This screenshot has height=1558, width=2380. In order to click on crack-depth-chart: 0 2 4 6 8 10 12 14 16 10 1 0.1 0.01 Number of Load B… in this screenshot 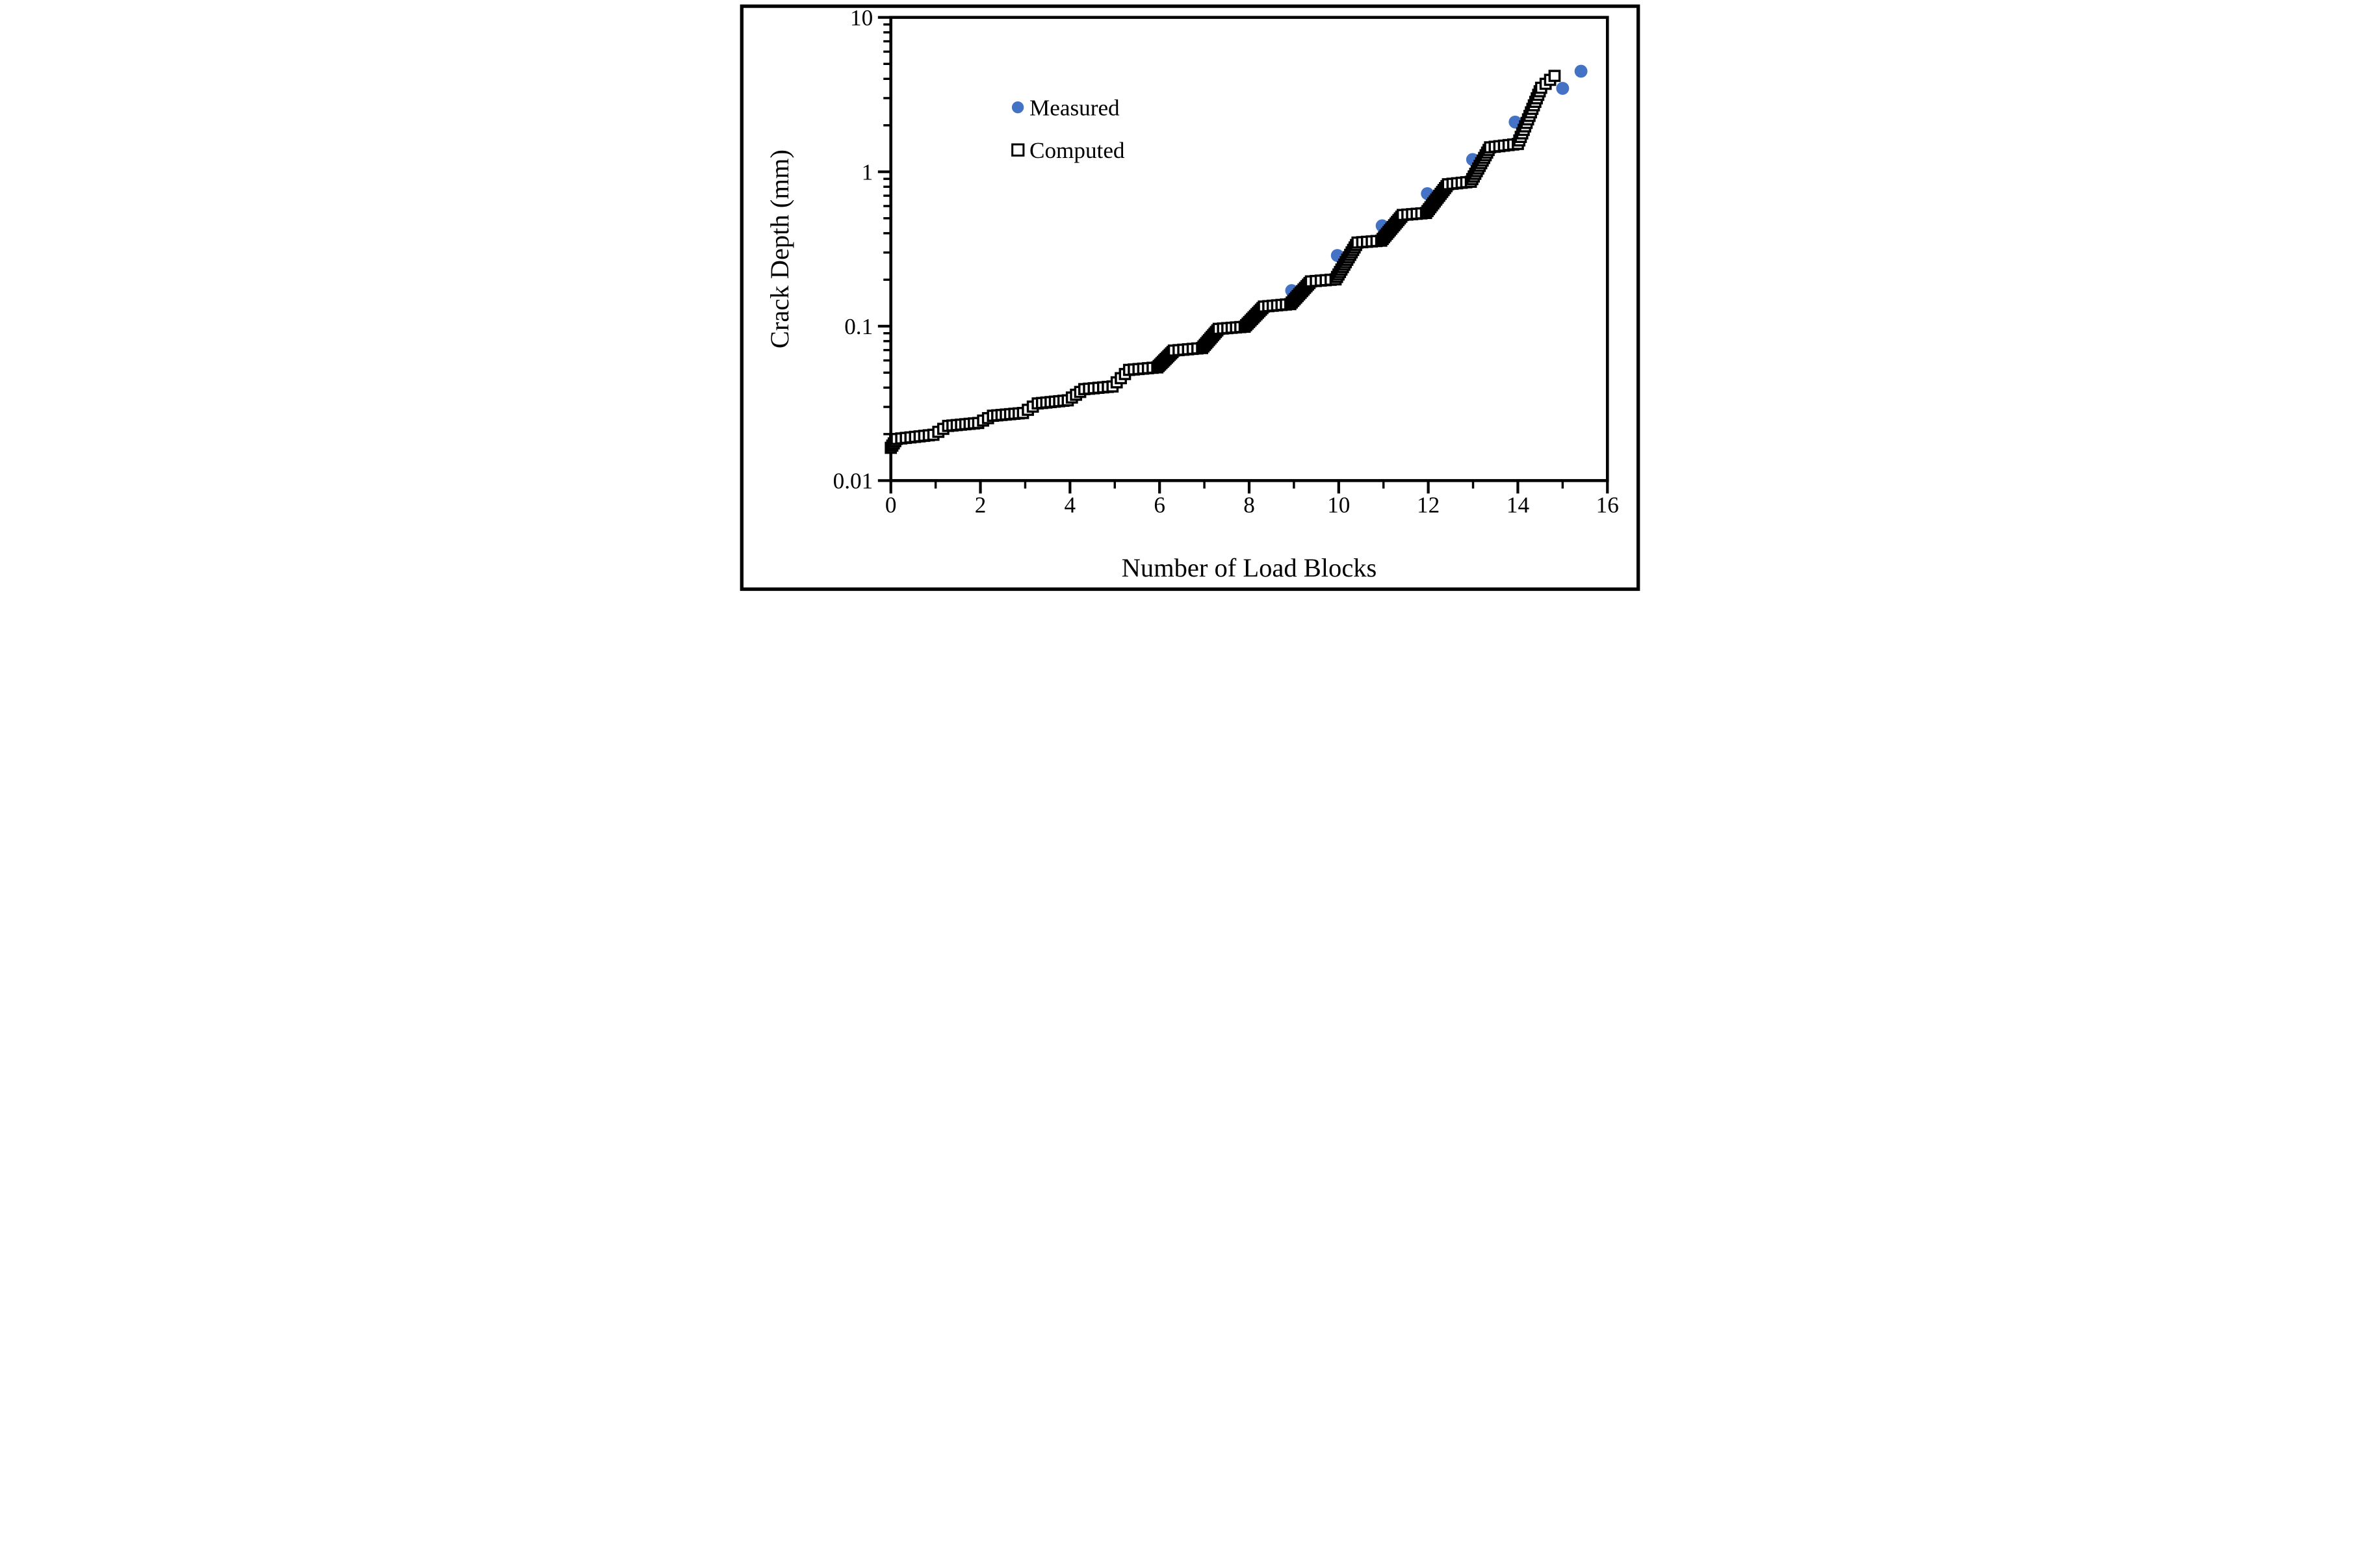, I will do `click(1190, 298)`.